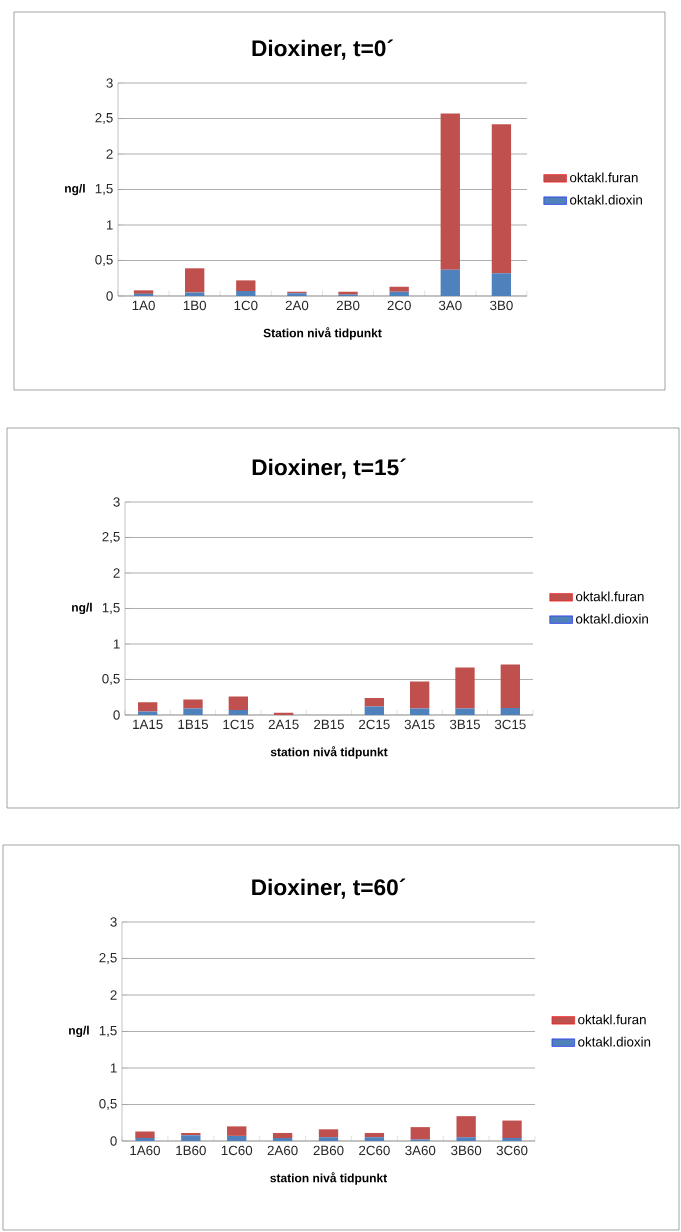  Describe the element at coordinates (328, 1150) in the screenshot. I see `x-tick-label: 2B60` at that location.